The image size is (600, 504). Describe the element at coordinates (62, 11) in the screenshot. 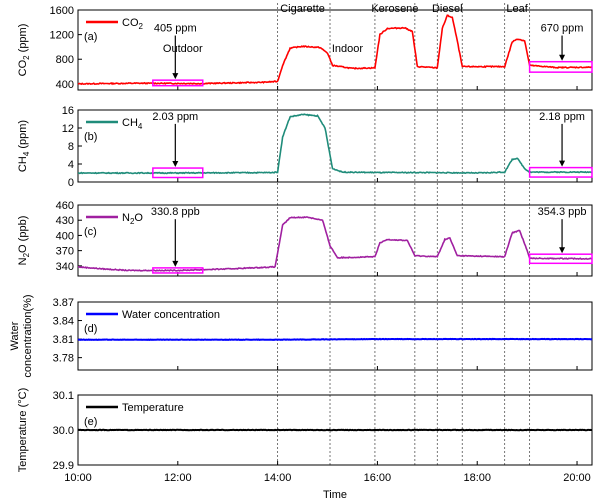

I see `y-tick-label: 1600` at that location.